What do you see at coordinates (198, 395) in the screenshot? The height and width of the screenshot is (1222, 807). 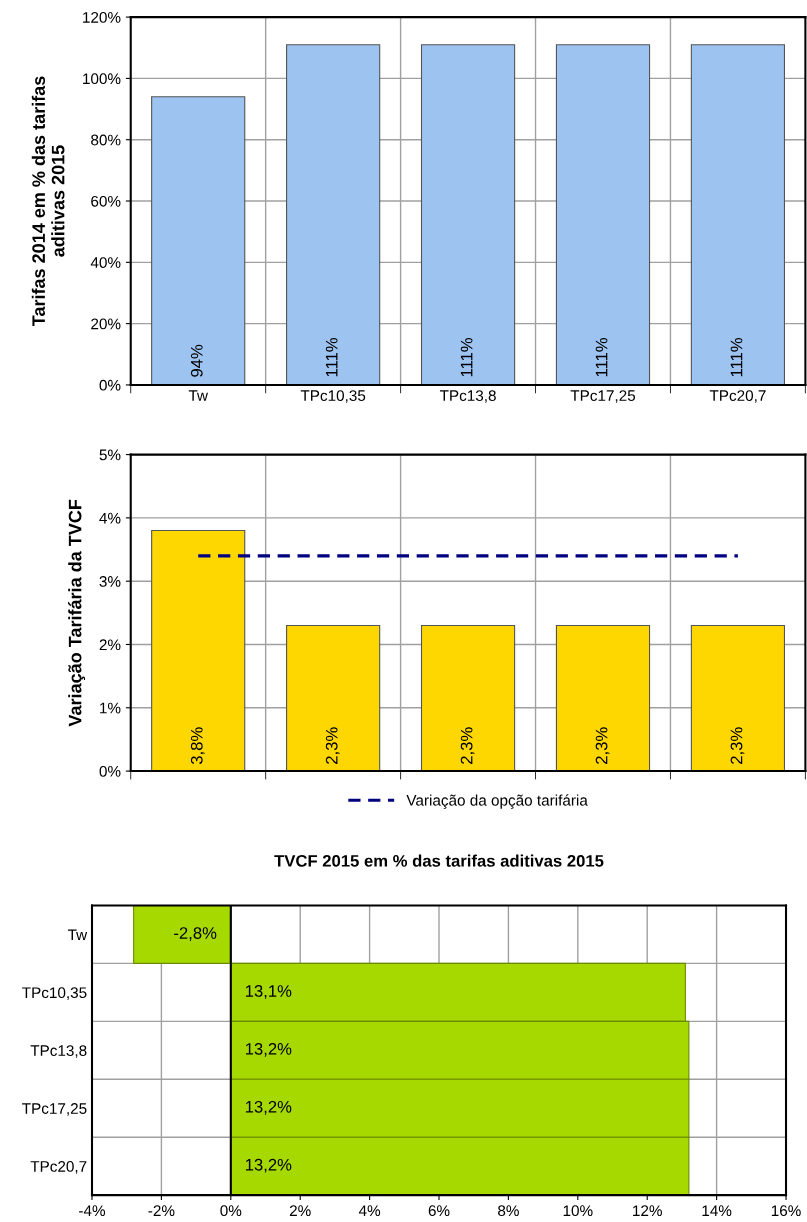 I see `x-tick-label: Tw` at bounding box center [198, 395].